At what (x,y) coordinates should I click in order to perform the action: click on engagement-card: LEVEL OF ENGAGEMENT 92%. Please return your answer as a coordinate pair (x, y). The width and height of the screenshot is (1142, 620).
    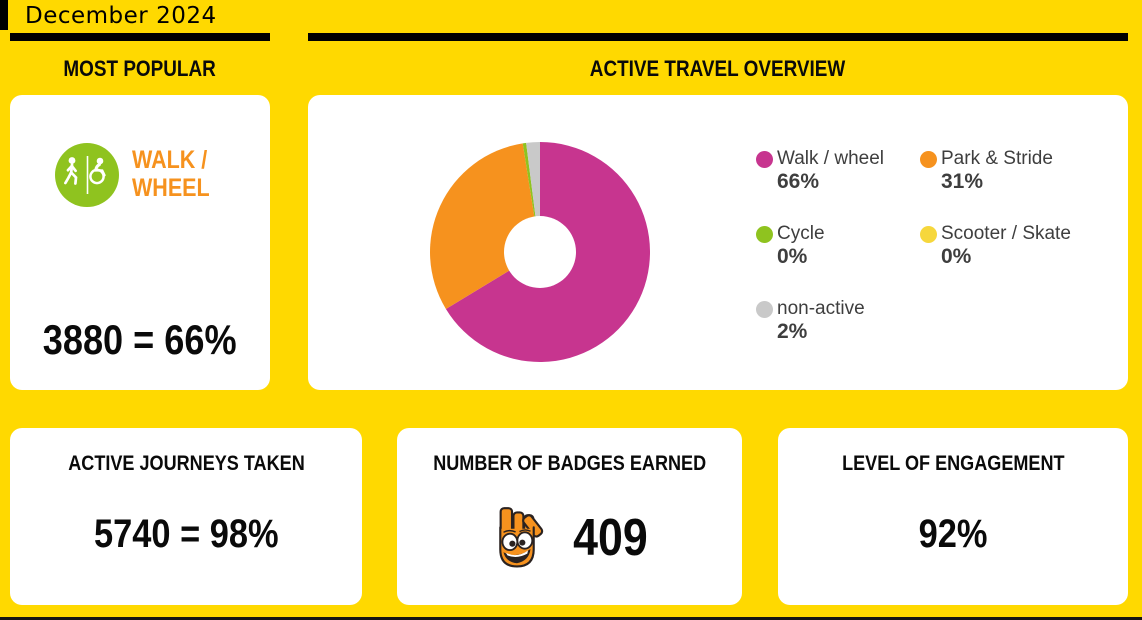
    Looking at the image, I should click on (953, 516).